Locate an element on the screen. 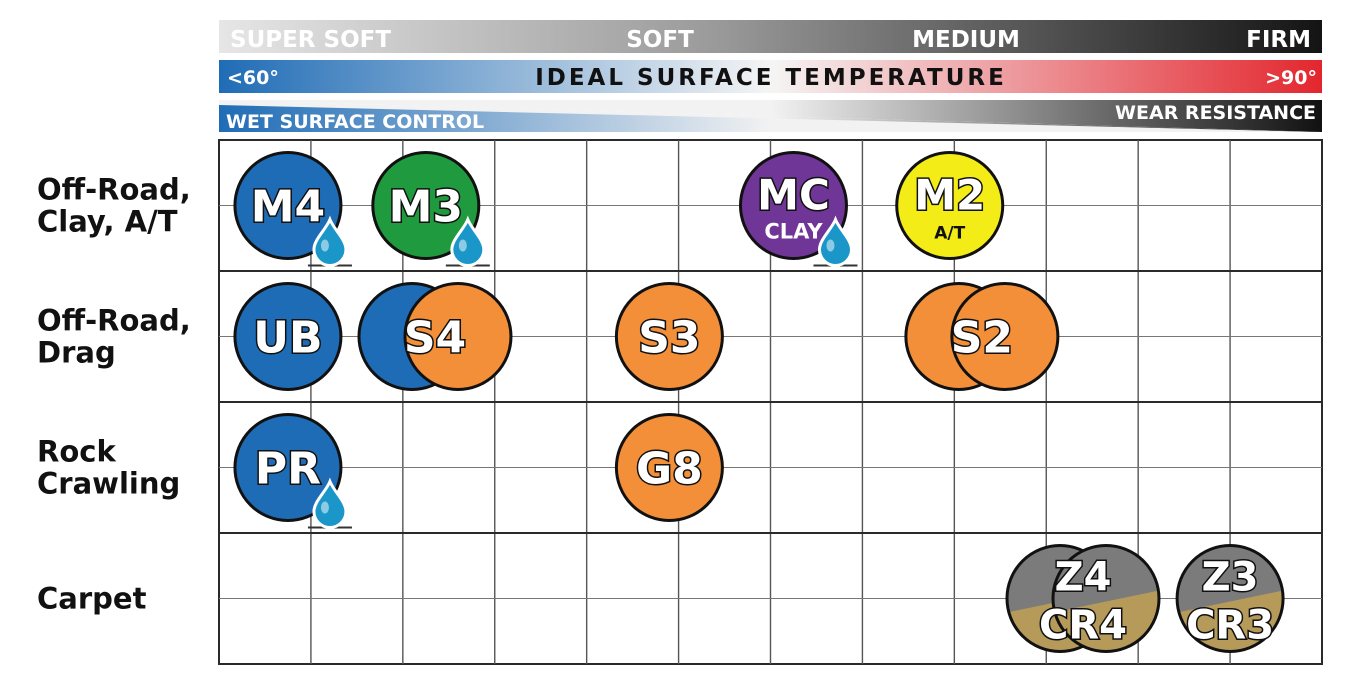  compound-badge-s3: S3 is located at coordinates (669, 336).